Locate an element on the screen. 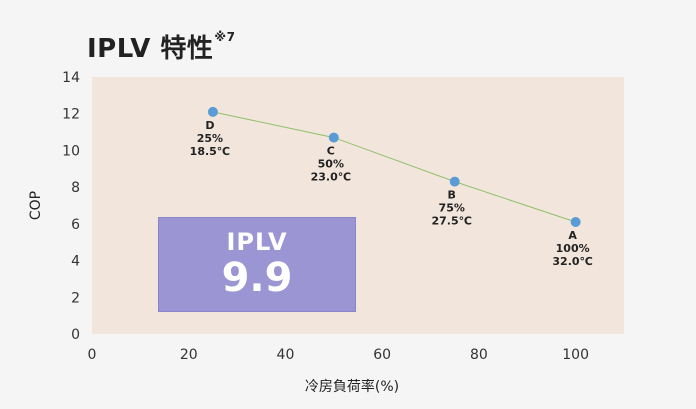  iplv-box: IPLV 9.9 is located at coordinates (257, 264).